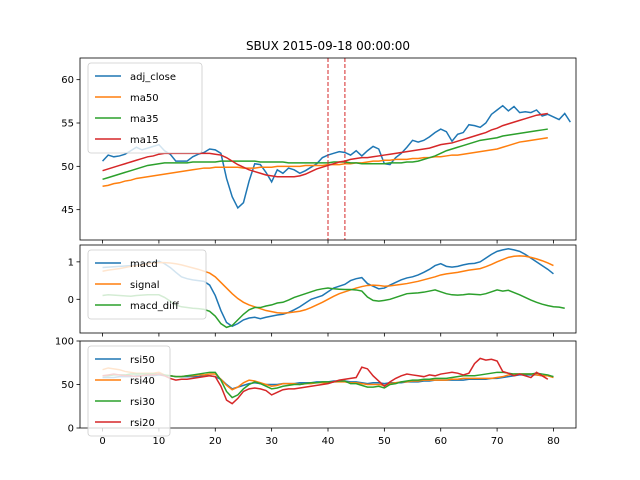 The height and width of the screenshot is (480, 640). Describe the element at coordinates (64, 342) in the screenshot. I see `y-tick-label: 100` at that location.